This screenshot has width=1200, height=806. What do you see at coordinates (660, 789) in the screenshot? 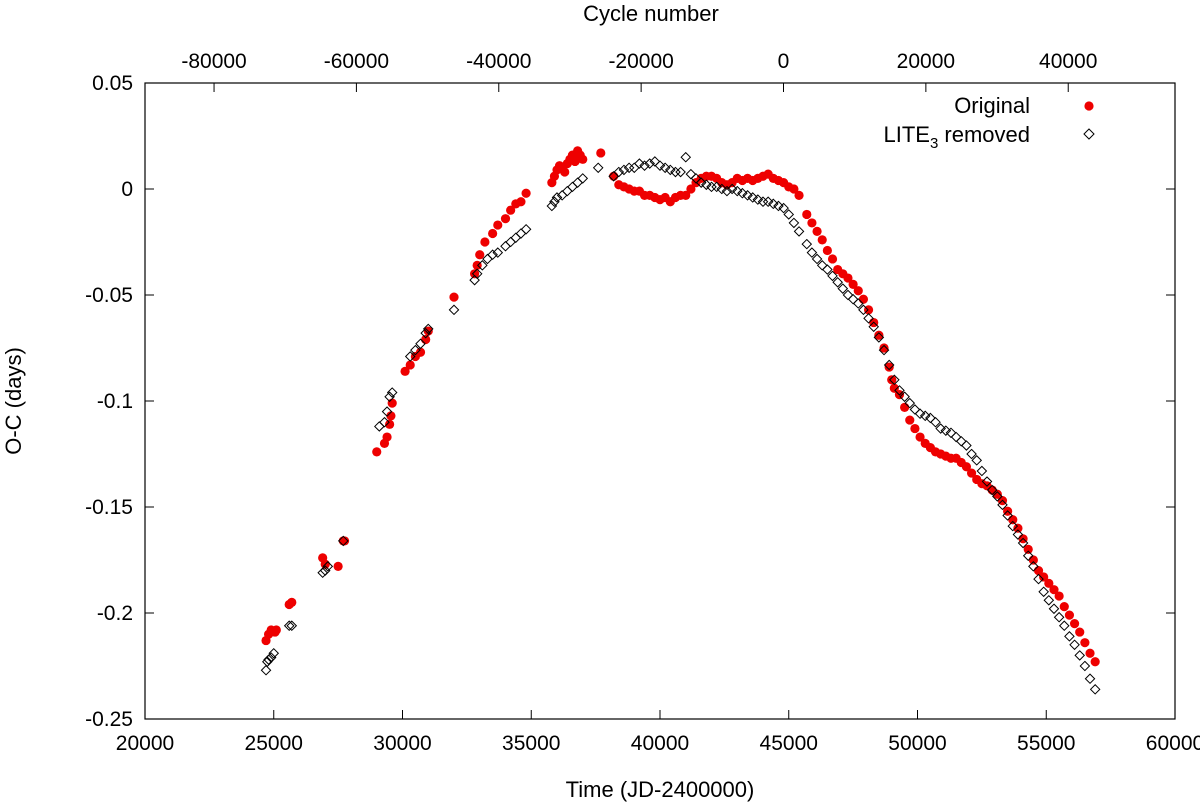
I see `x-axis-title: Time (JD-2400000)` at bounding box center [660, 789].